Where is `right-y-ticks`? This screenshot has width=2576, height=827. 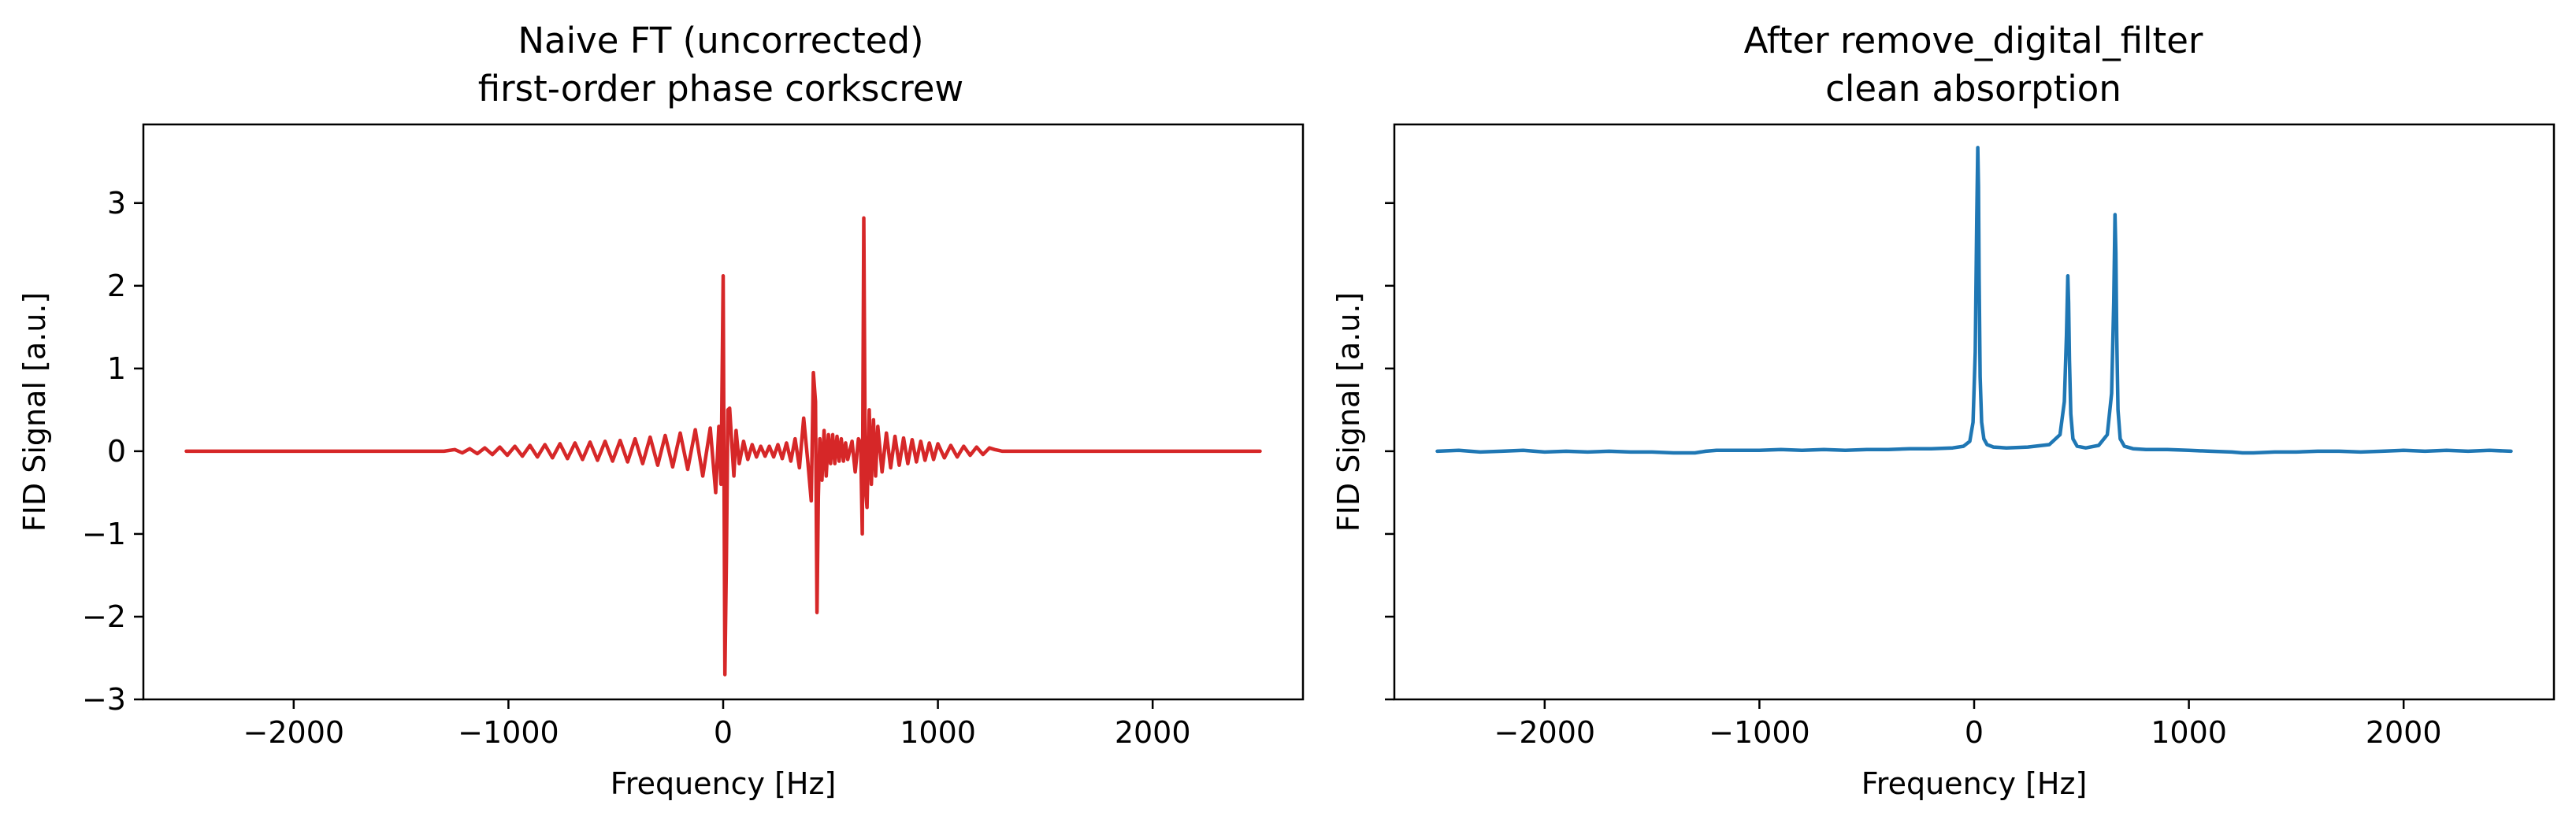
right-y-ticks is located at coordinates (1389, 451).